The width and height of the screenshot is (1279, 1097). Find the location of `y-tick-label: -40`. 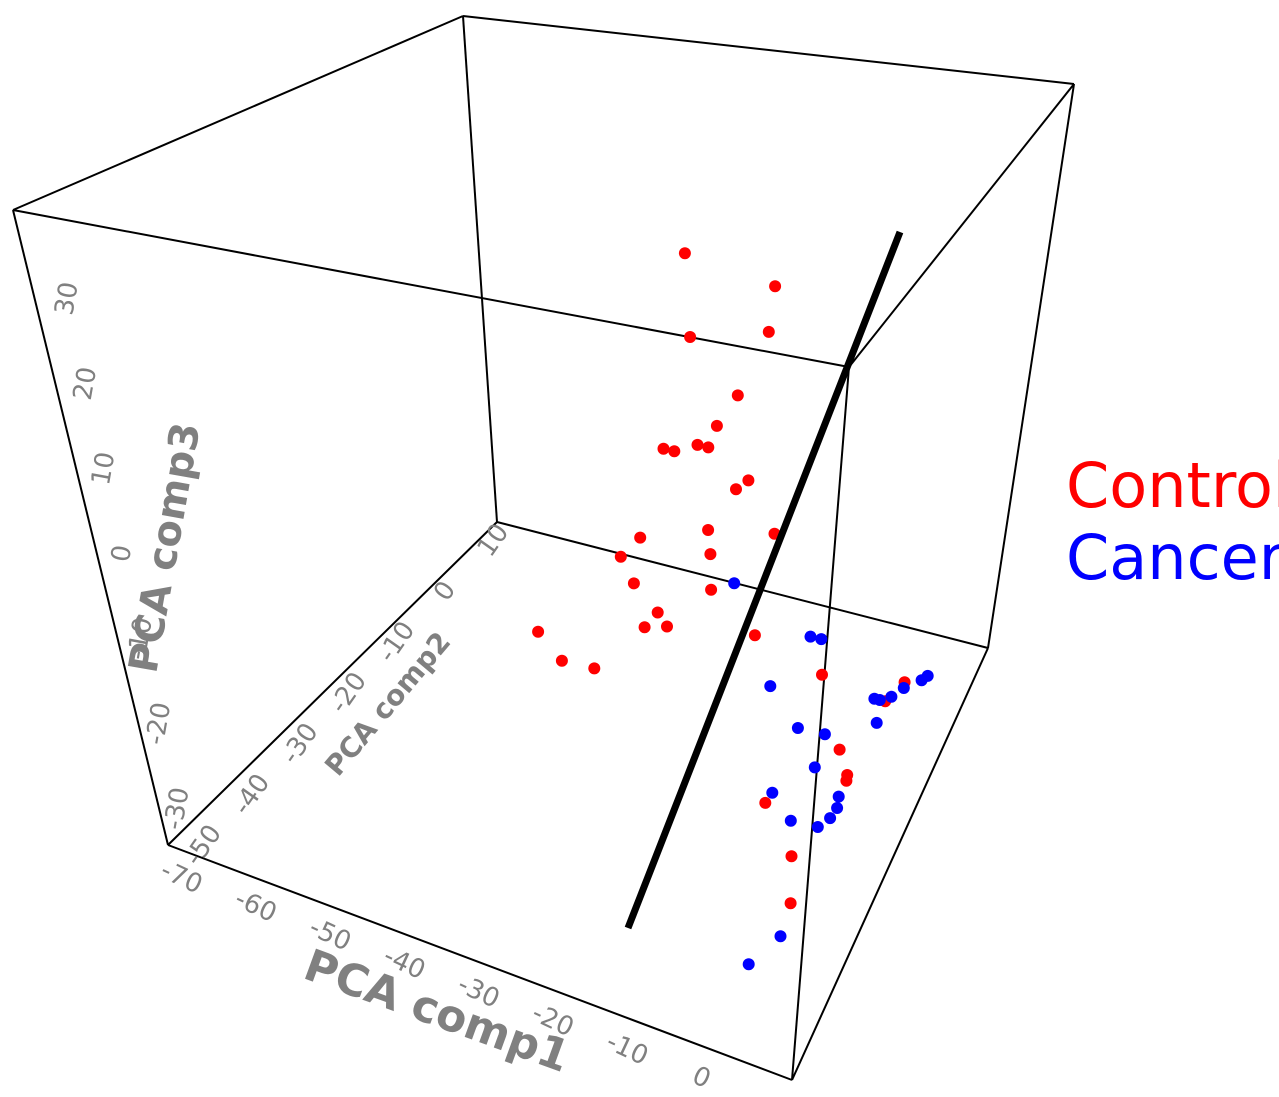

y-tick-label: -40 is located at coordinates (251, 795).